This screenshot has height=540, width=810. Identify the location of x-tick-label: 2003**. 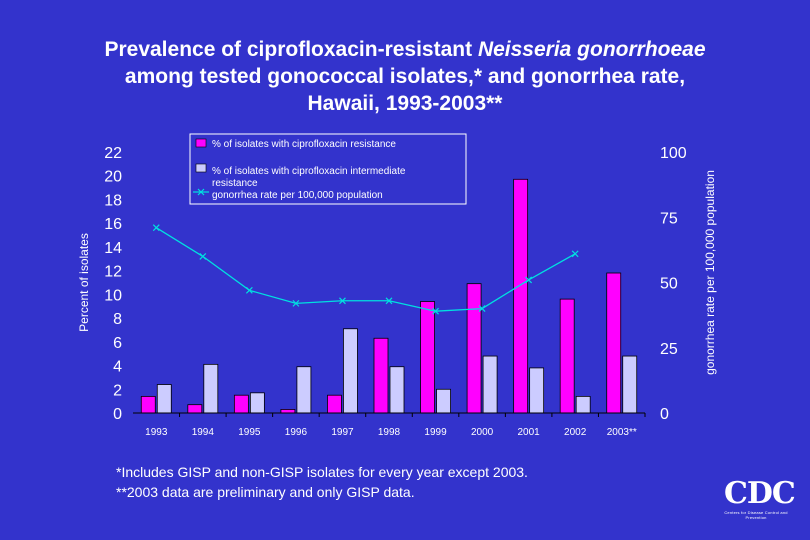
(622, 432).